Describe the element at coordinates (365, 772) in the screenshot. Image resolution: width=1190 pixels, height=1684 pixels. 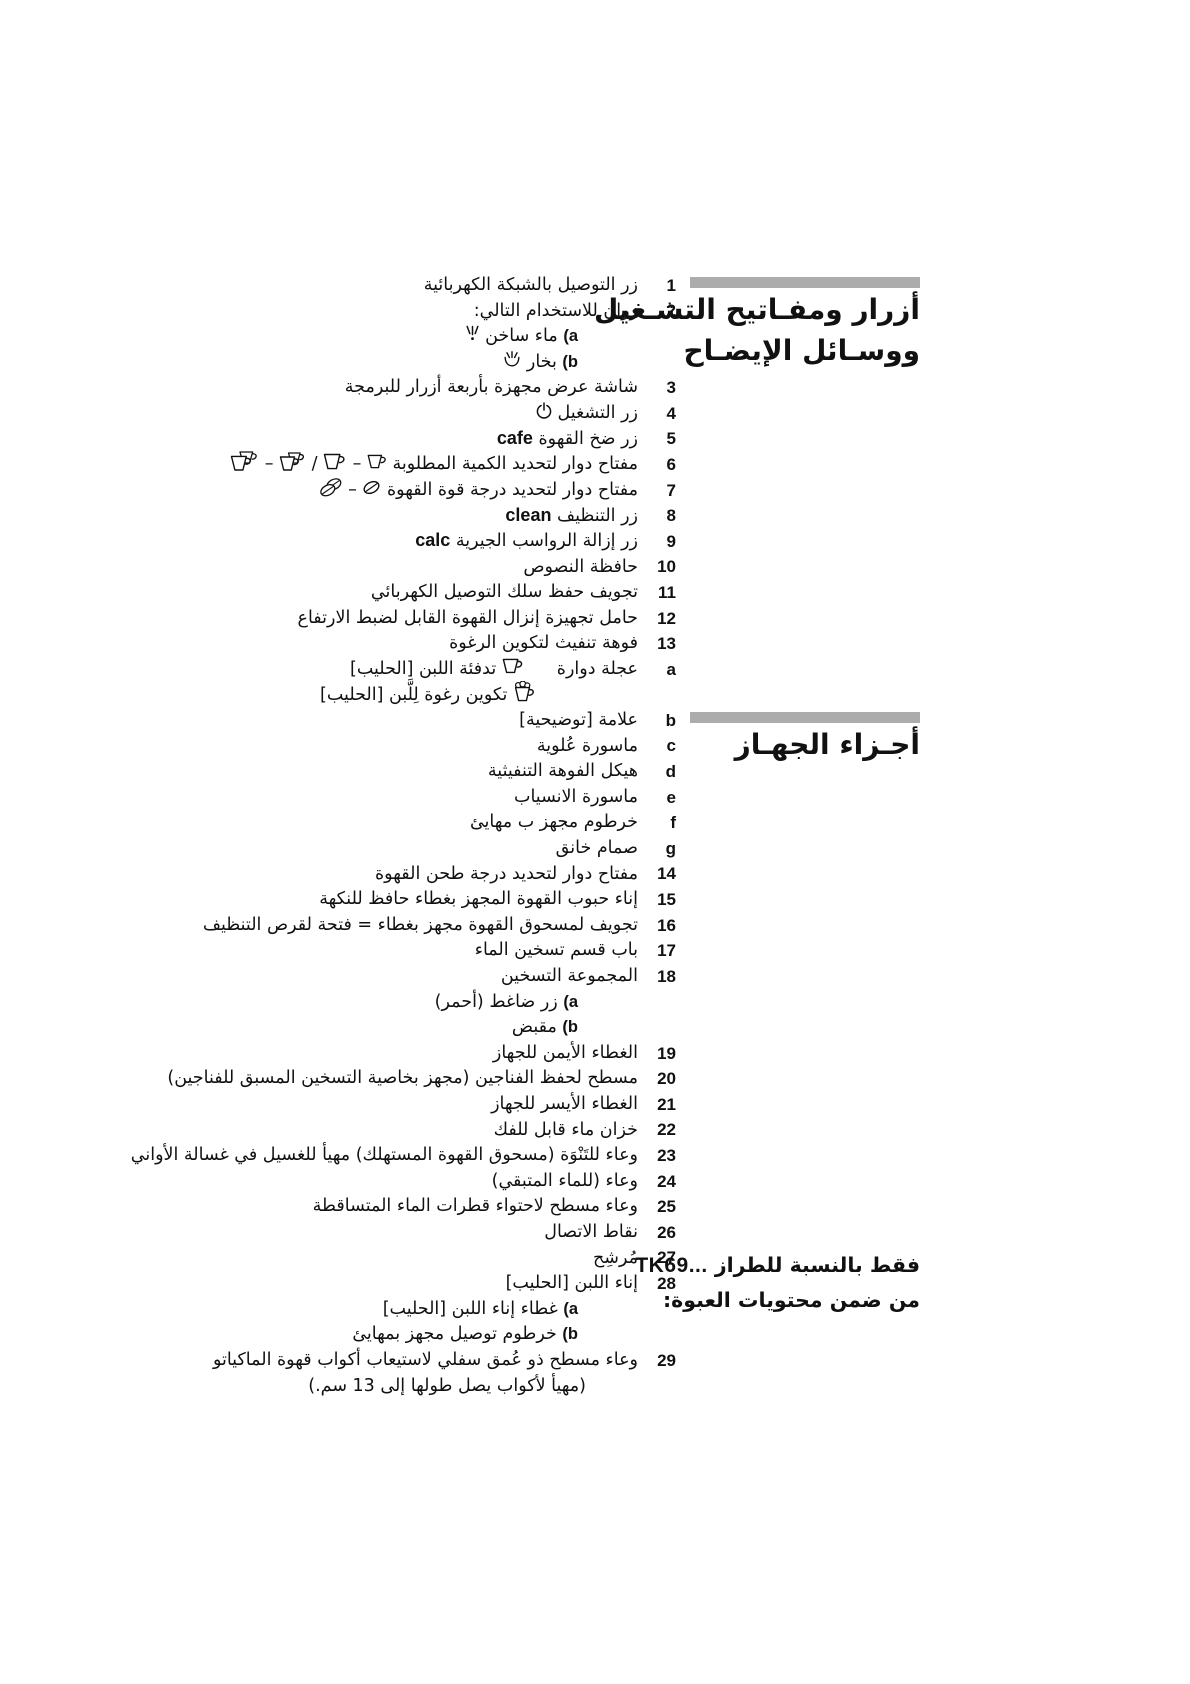
I see `list-item: d هيكل الفوهة التنفيثية` at that location.